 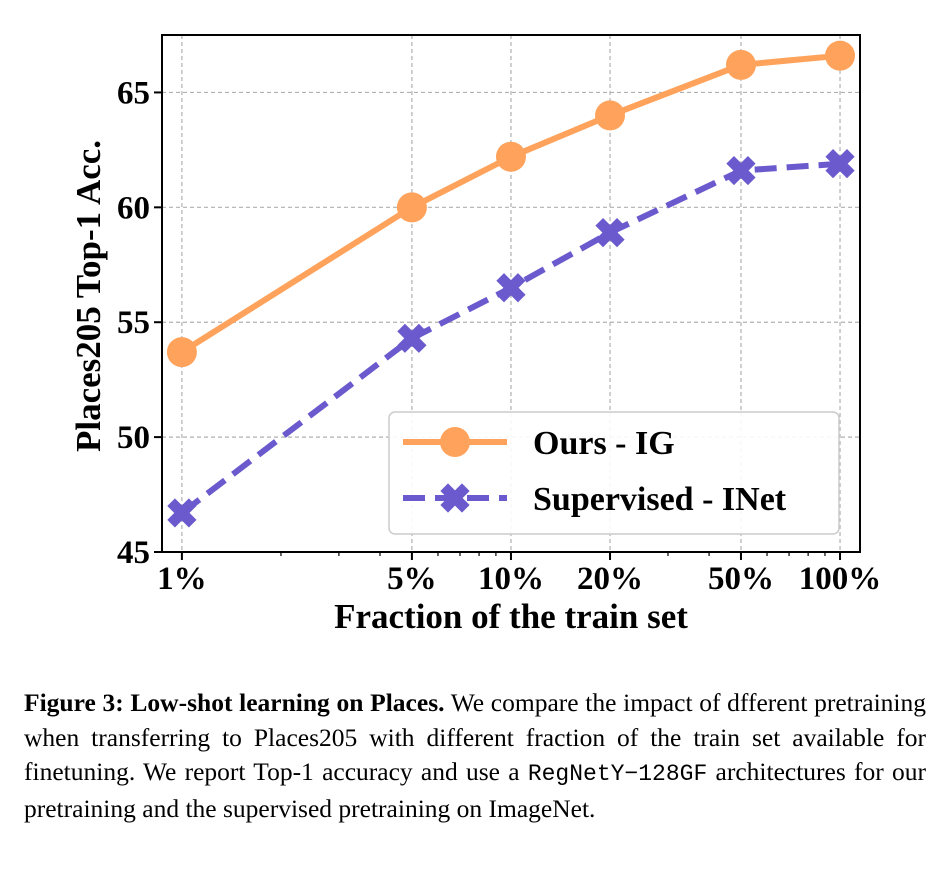 What do you see at coordinates (133, 323) in the screenshot?
I see `y-tick-label: 55` at bounding box center [133, 323].